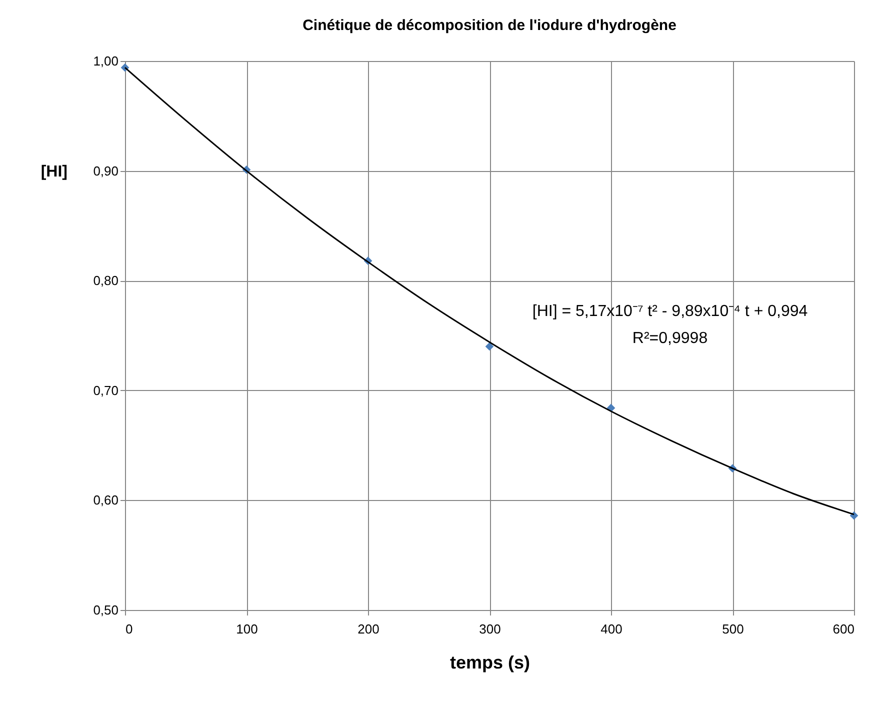 The height and width of the screenshot is (706, 870). What do you see at coordinates (105, 390) in the screenshot?
I see `y-tick-label: 0,70` at bounding box center [105, 390].